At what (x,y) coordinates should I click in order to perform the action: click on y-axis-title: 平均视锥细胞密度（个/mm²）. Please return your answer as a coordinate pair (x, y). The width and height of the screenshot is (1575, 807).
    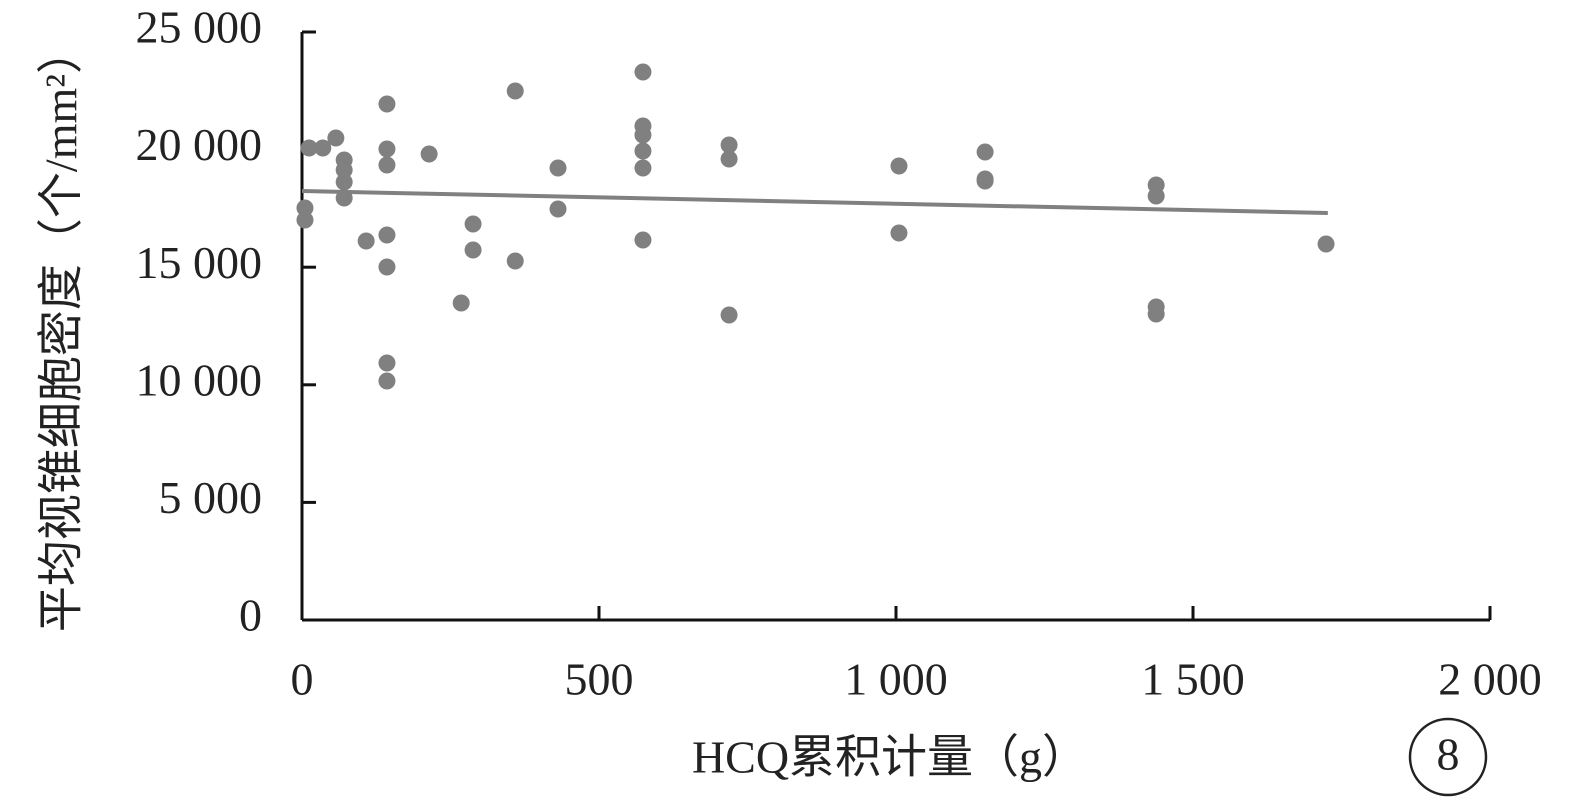
    Looking at the image, I should click on (61, 330).